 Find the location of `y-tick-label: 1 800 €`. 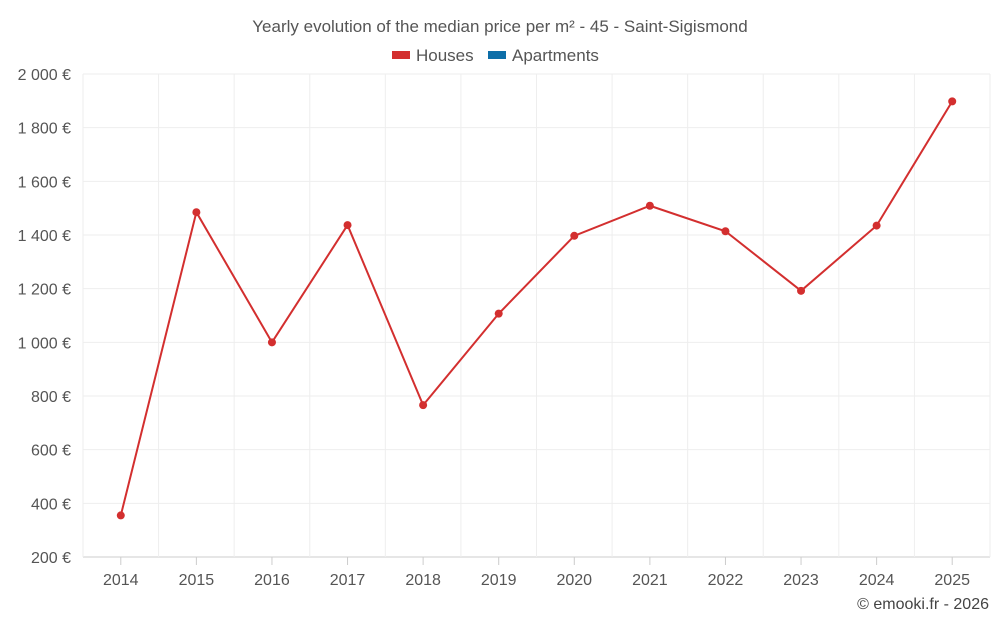

y-tick-label: 1 800 € is located at coordinates (44, 129).